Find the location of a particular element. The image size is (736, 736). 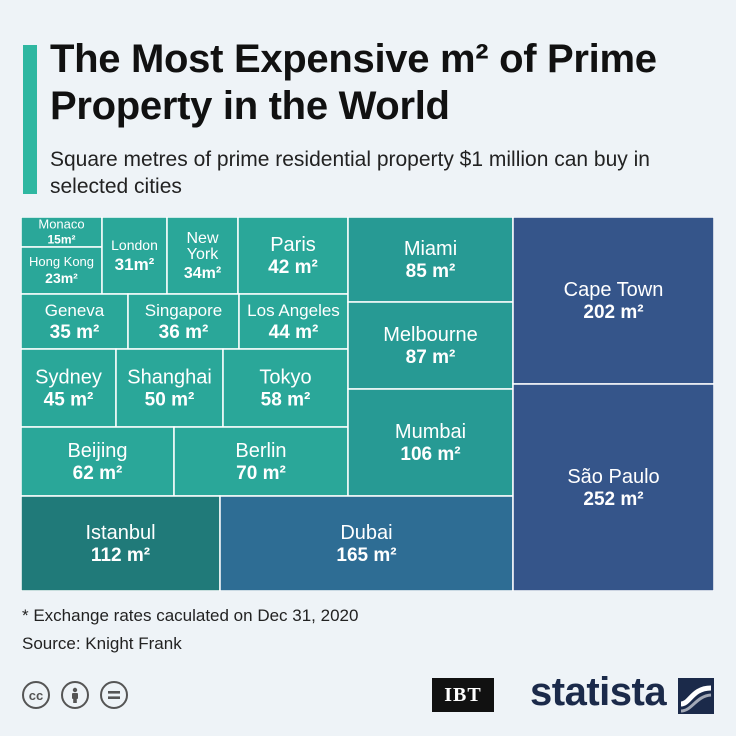

source-note: Source: Knight Frank is located at coordinates (102, 643).